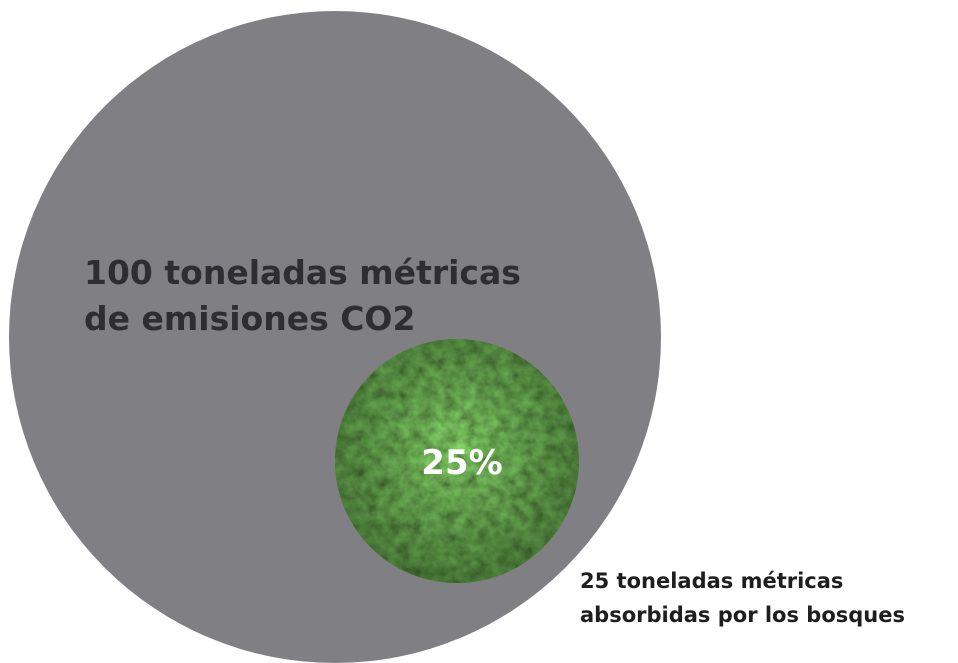  What do you see at coordinates (302, 272) in the screenshot?
I see `big-circle-label: 100 toneladas métricas` at bounding box center [302, 272].